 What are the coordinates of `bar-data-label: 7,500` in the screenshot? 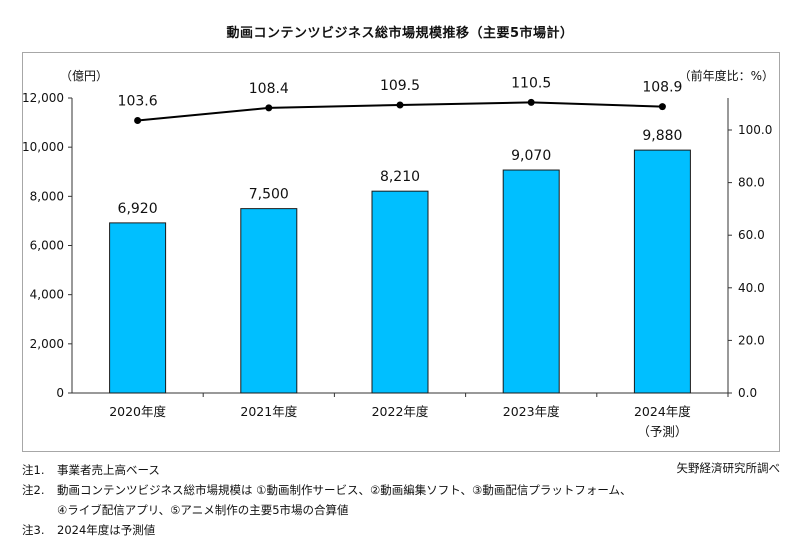 It's located at (269, 195).